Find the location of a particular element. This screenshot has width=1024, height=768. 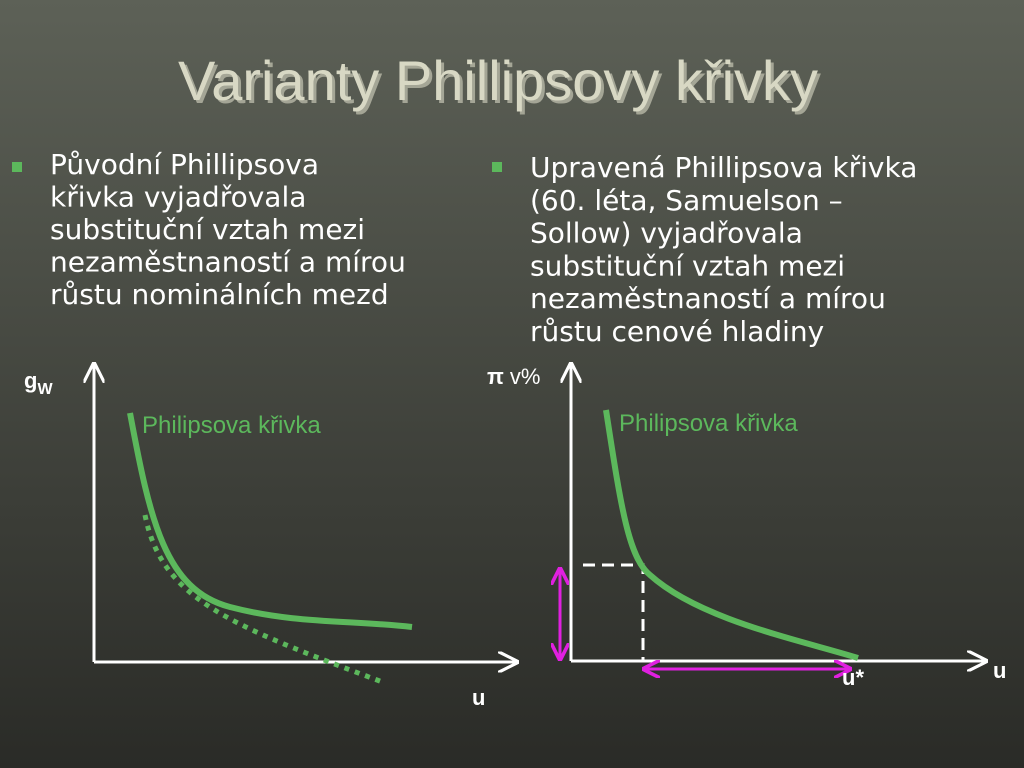

bullet-line: růstu nominálních mezd is located at coordinates (219, 294).